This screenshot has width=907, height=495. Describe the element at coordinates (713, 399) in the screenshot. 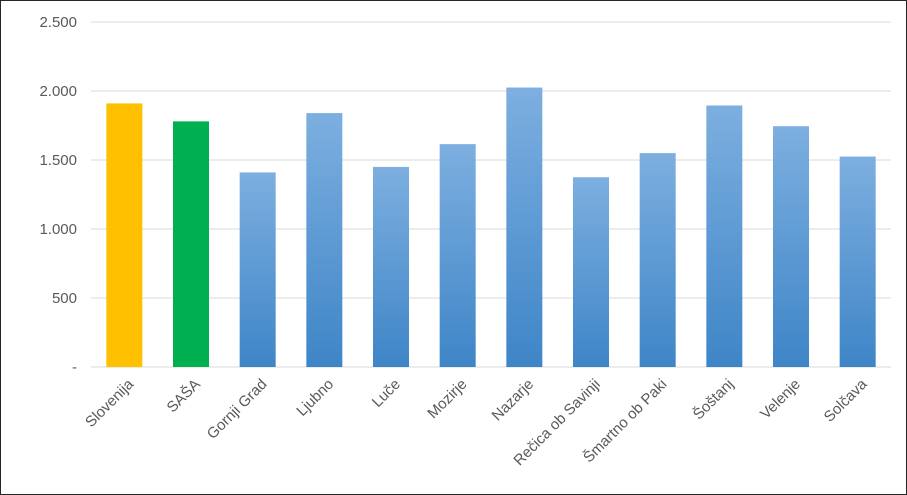

I see `x-tick-label: Šoštanj` at that location.